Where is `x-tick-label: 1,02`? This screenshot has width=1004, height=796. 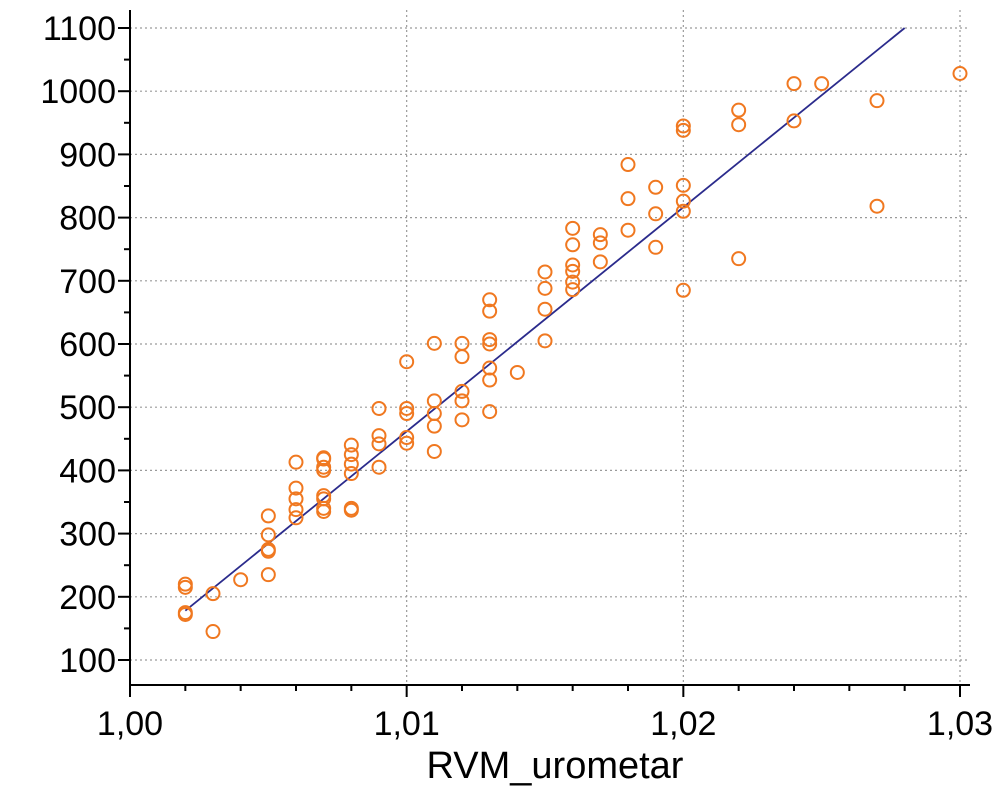 x-tick-label: 1,02 is located at coordinates (683, 724).